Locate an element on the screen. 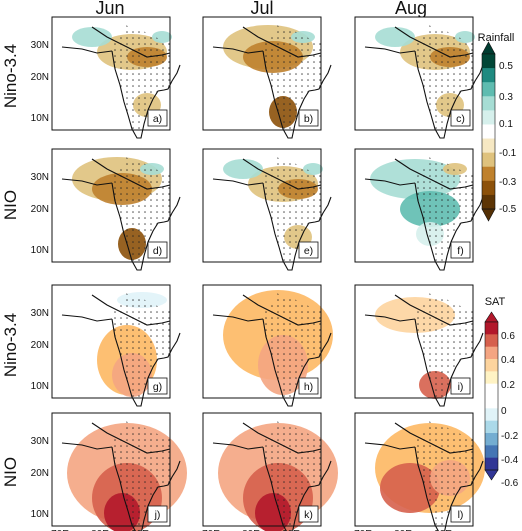 This screenshot has height=531, width=522. row-title-2: NIO is located at coordinates (10, 205).